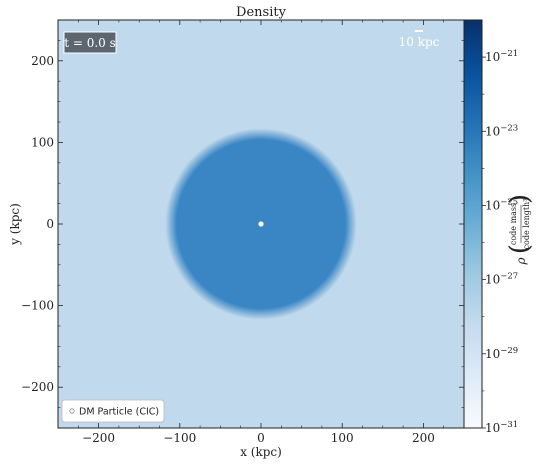  Describe the element at coordinates (501, 353) in the screenshot. I see `colorbar-tick-label: 10−29` at that location.